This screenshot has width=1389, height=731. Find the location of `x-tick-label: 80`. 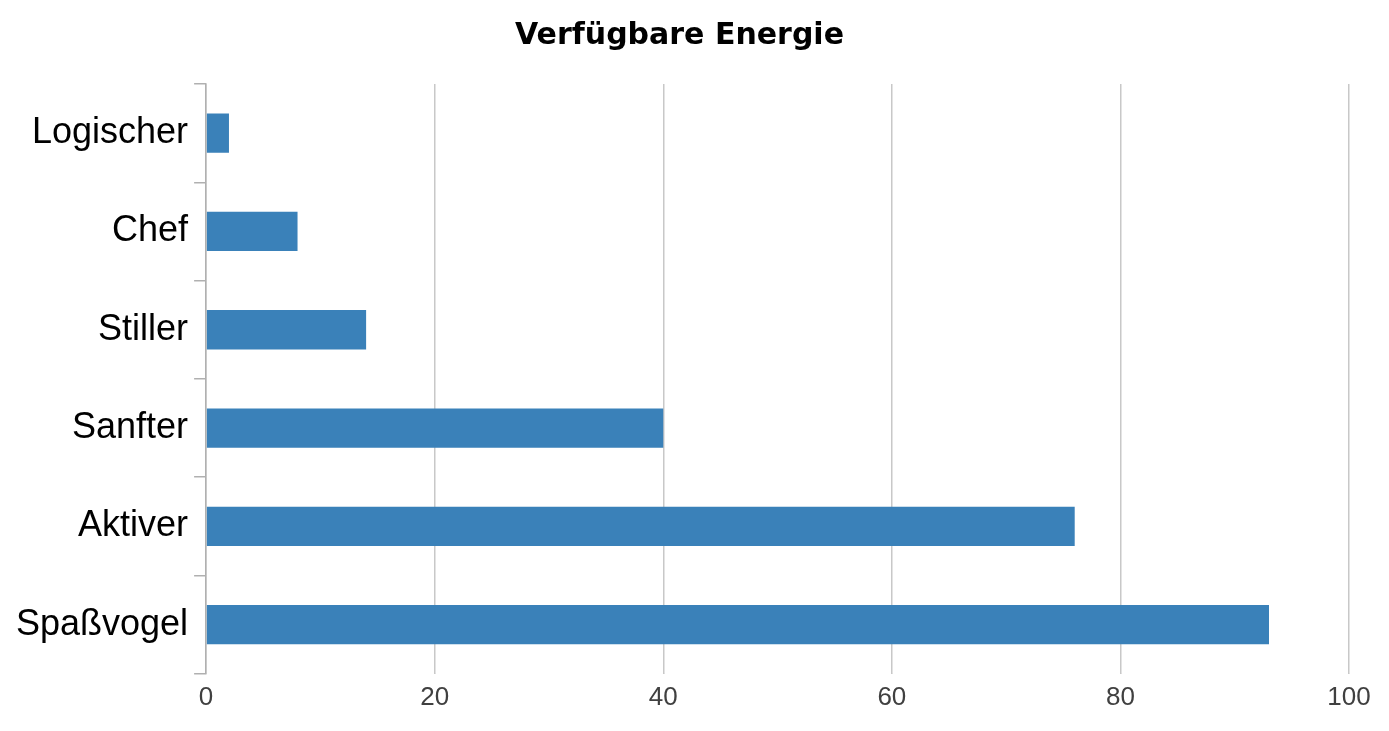

x-tick-label: 80 is located at coordinates (1120, 695).